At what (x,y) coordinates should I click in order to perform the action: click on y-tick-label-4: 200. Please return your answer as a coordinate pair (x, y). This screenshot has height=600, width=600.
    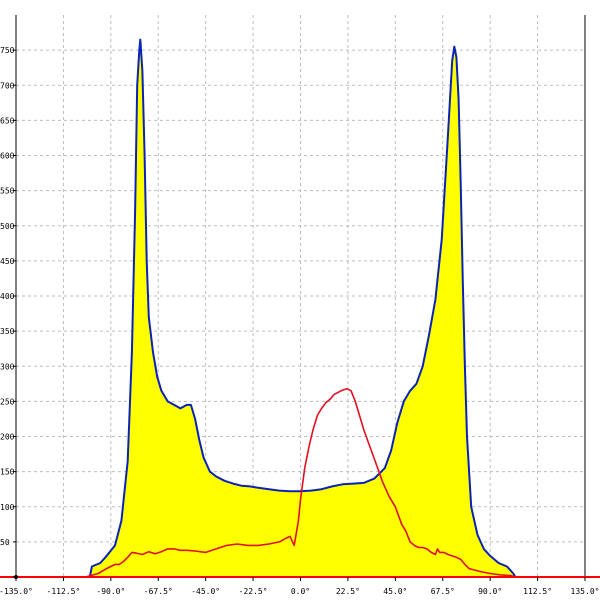
    Looking at the image, I should click on (7, 437).